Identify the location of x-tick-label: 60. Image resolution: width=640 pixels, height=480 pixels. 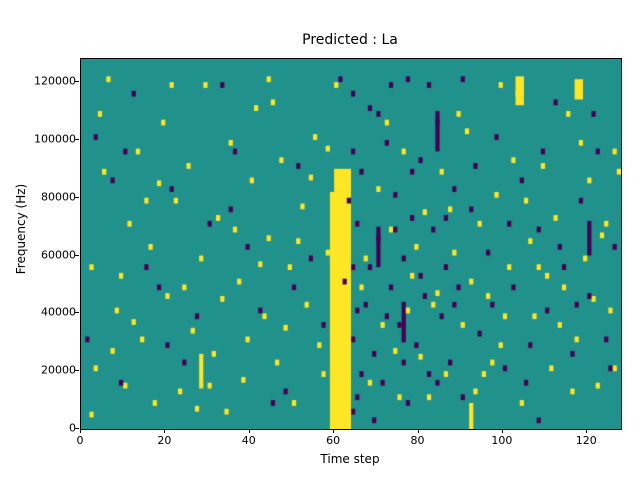
(333, 440).